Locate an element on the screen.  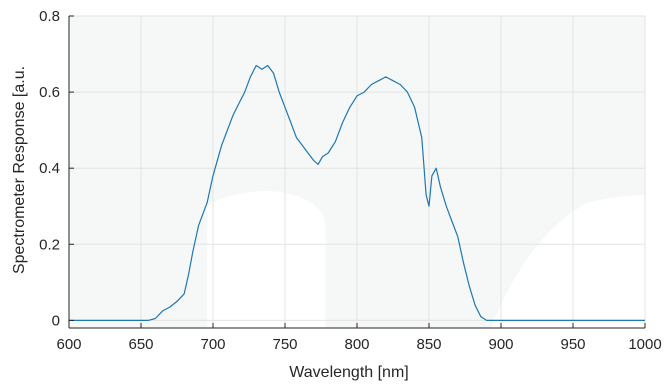
y-tick-label: 0.4 is located at coordinates (49, 168).